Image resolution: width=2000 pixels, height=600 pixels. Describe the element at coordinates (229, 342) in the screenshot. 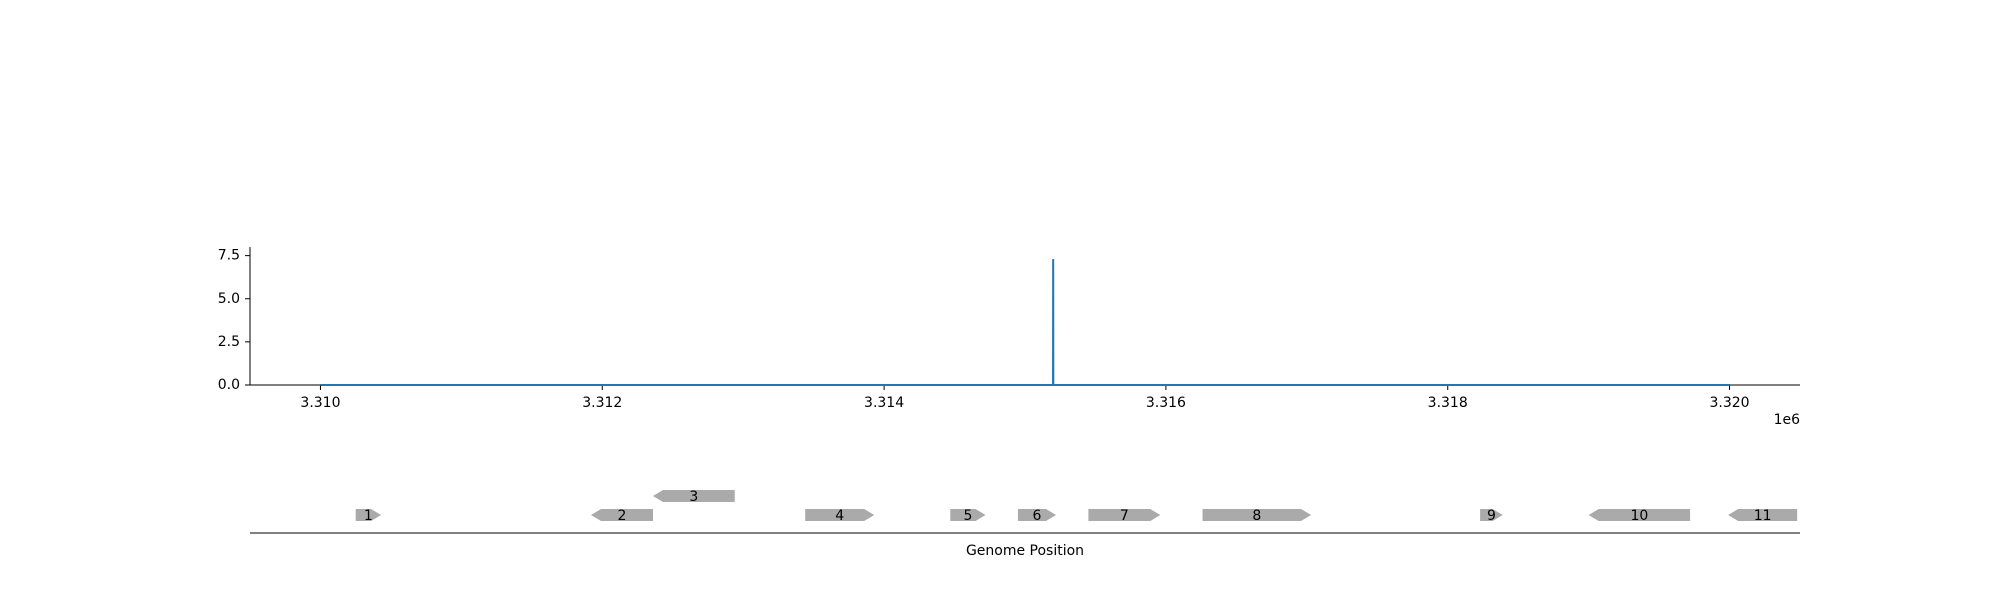

I see `y-tick-label: 2.5` at that location.